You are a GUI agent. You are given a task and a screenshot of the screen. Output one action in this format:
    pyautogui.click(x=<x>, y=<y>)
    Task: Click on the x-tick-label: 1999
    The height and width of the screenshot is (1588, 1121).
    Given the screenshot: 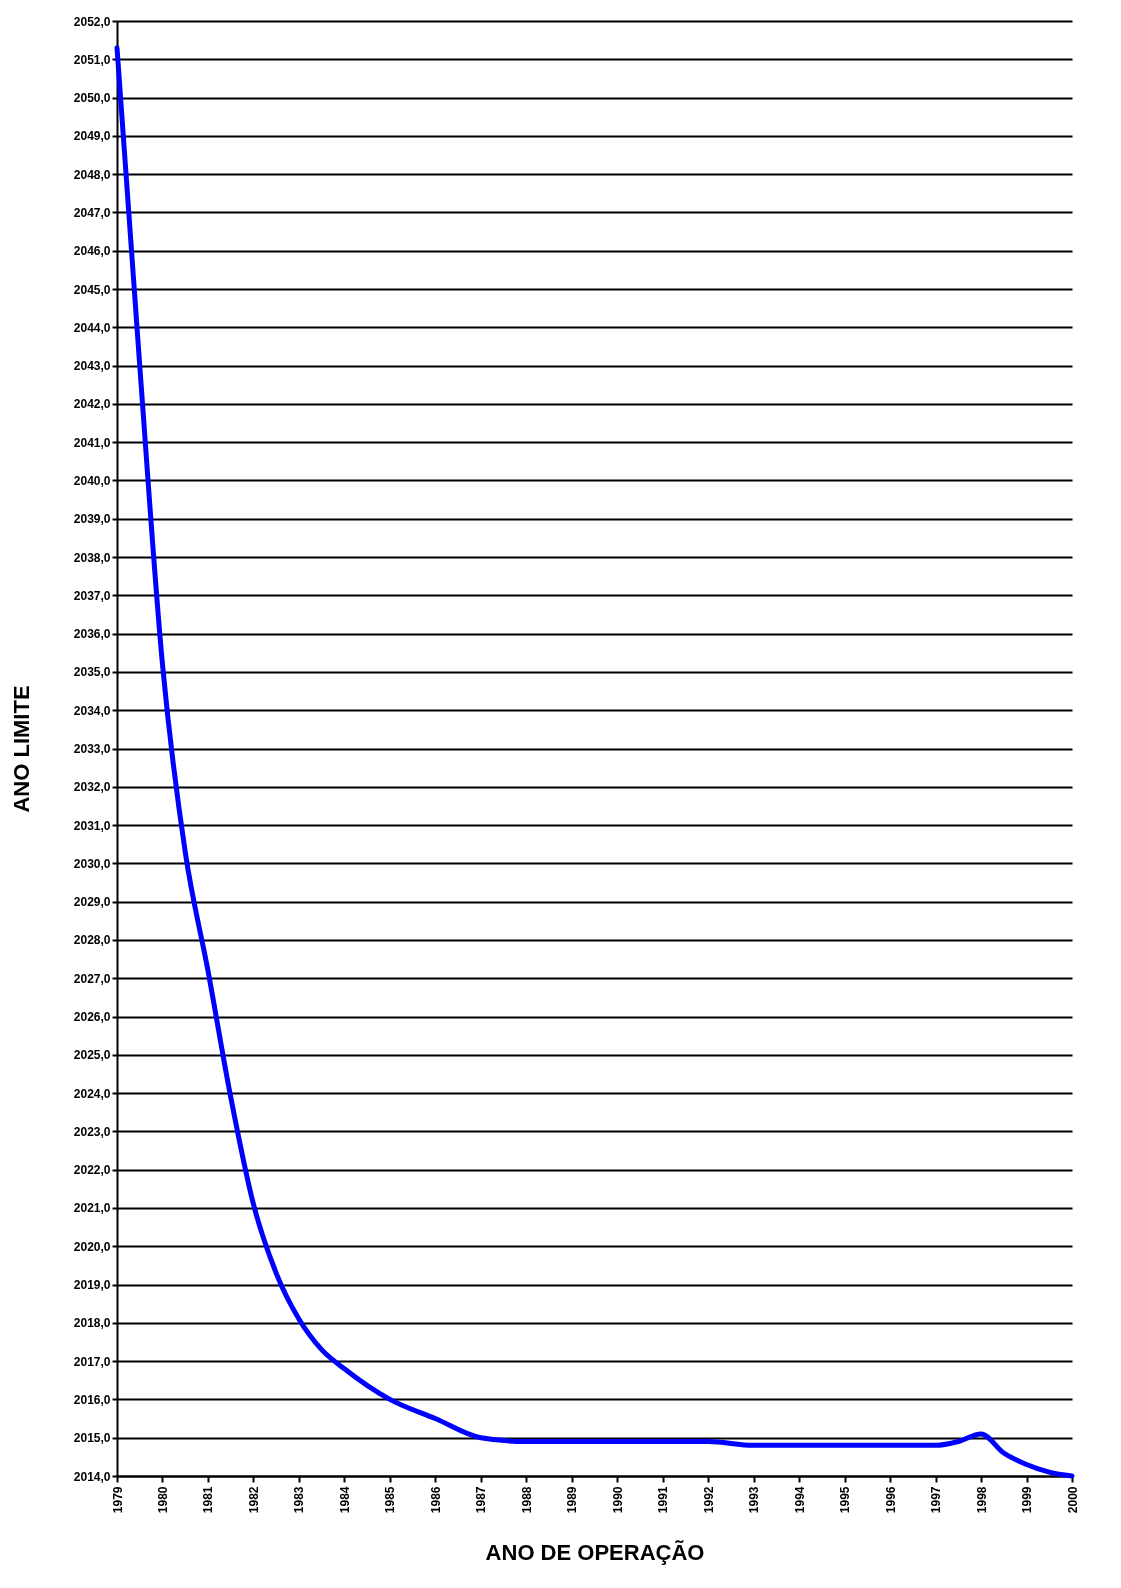 What is the action you would take?
    pyautogui.click(x=1027, y=1500)
    